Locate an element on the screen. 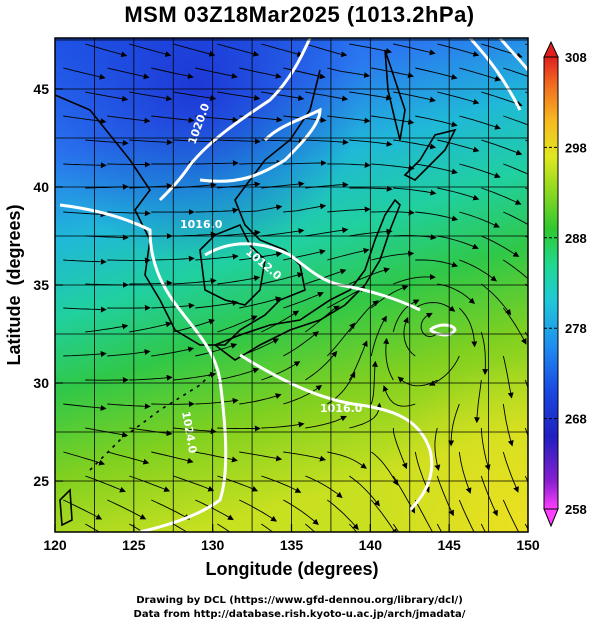  colorbar-tick-label: 278 is located at coordinates (576, 328).